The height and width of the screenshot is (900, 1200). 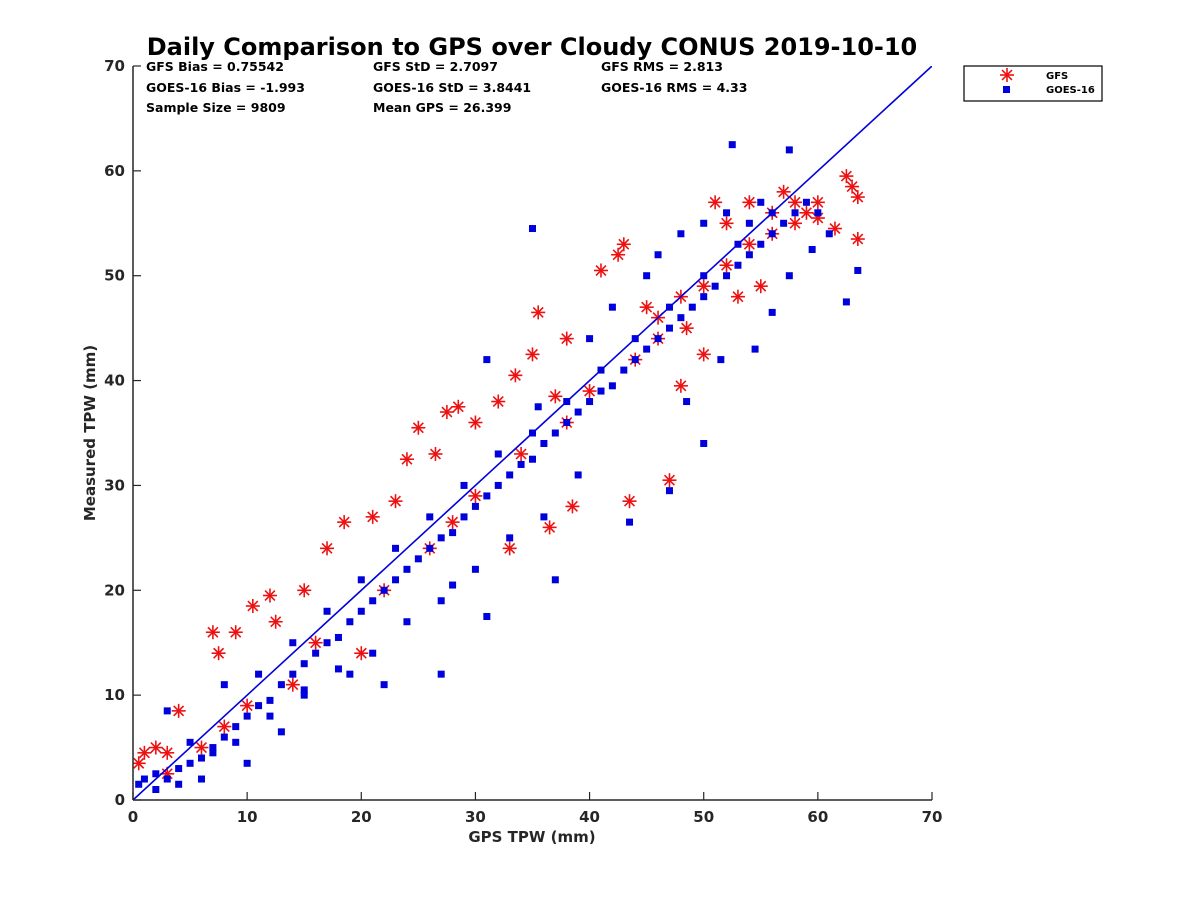 I want to click on x-tick-label: 40, so click(x=589, y=817).